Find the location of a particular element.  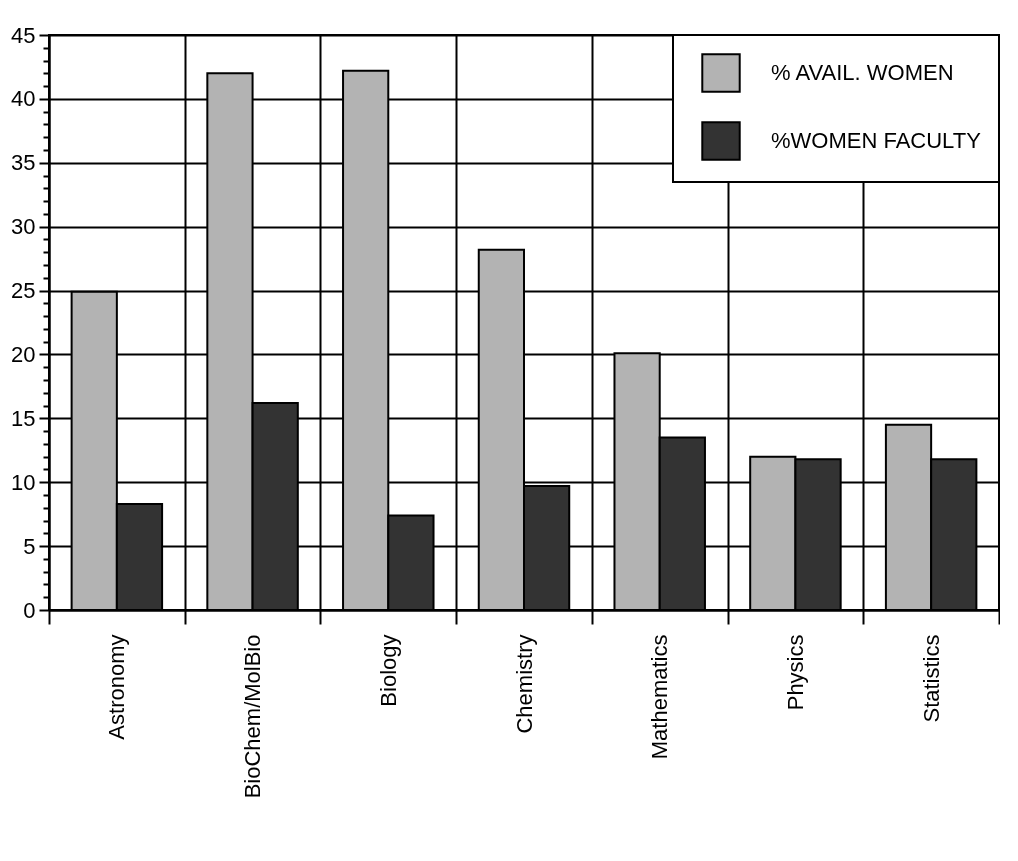

y-tick-label: 0 is located at coordinates (29, 610).